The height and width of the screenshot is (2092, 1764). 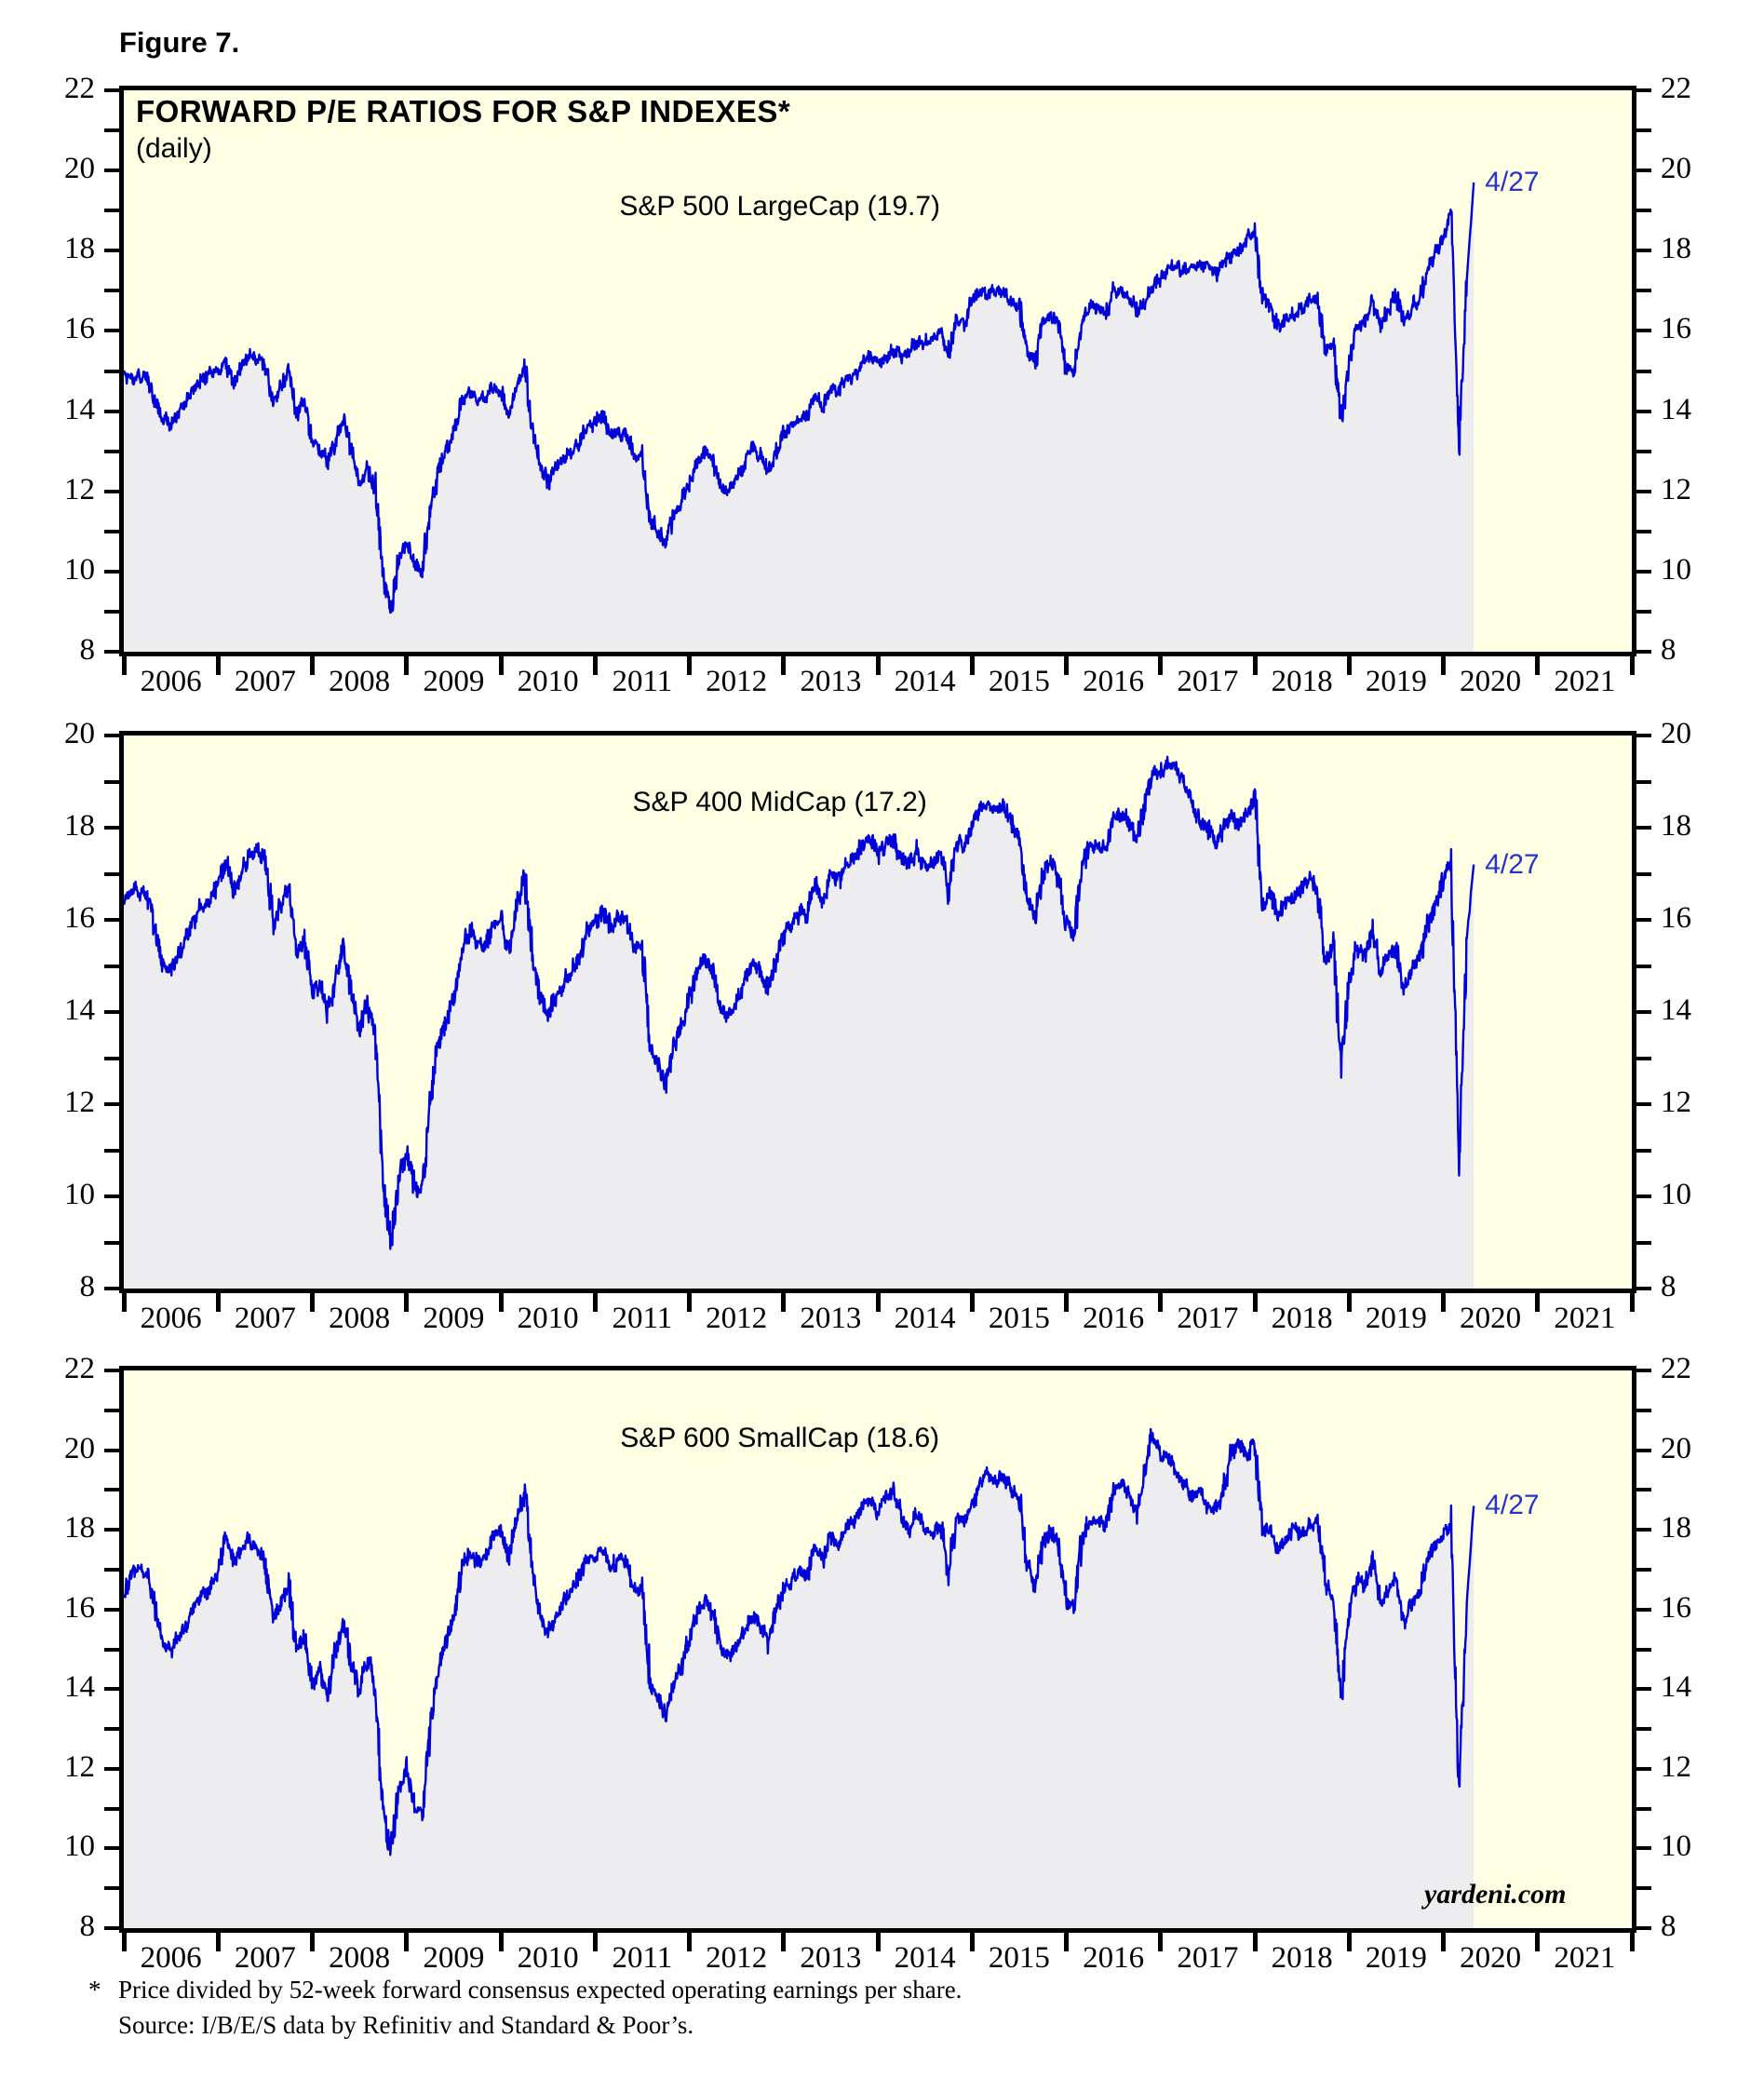 I want to click on chart-subtitle: (daily), so click(x=174, y=148).